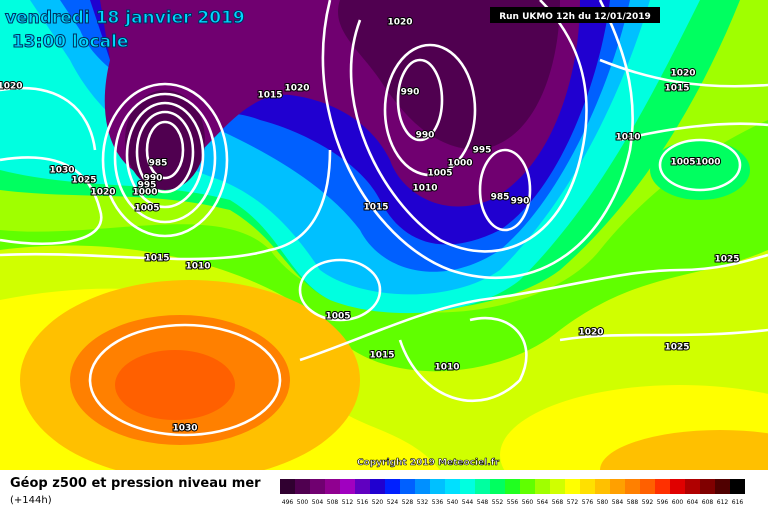  What do you see at coordinates (663, 502) in the screenshot?
I see `scale-label: 596` at bounding box center [663, 502].